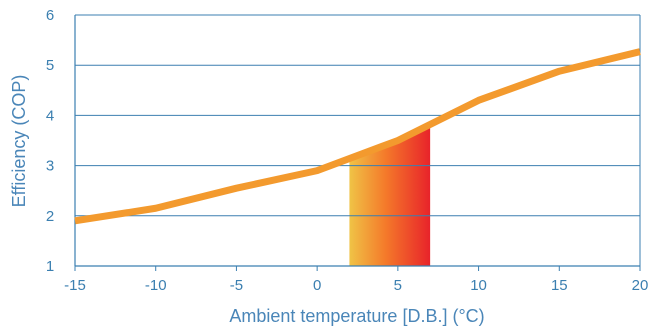  I want to click on y-tick-label: 2, so click(50, 216).